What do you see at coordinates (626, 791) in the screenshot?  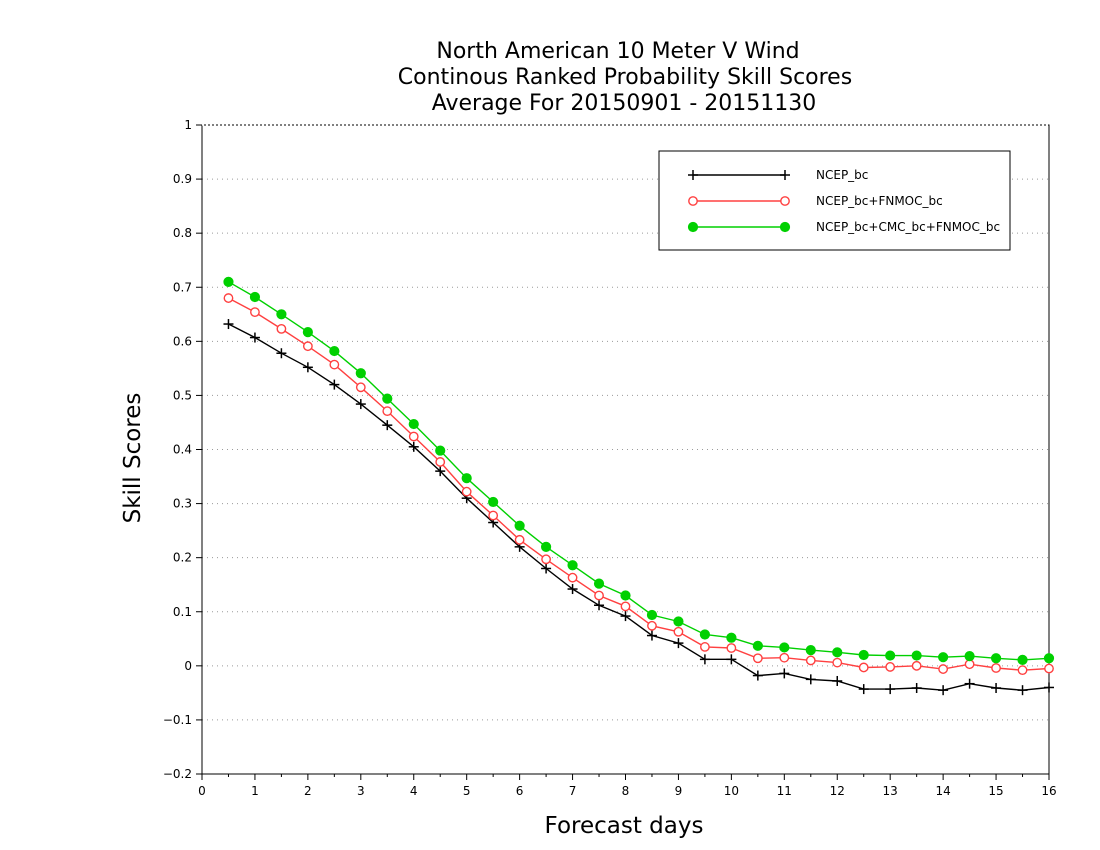 I see `x-tick-label: 8` at bounding box center [626, 791].